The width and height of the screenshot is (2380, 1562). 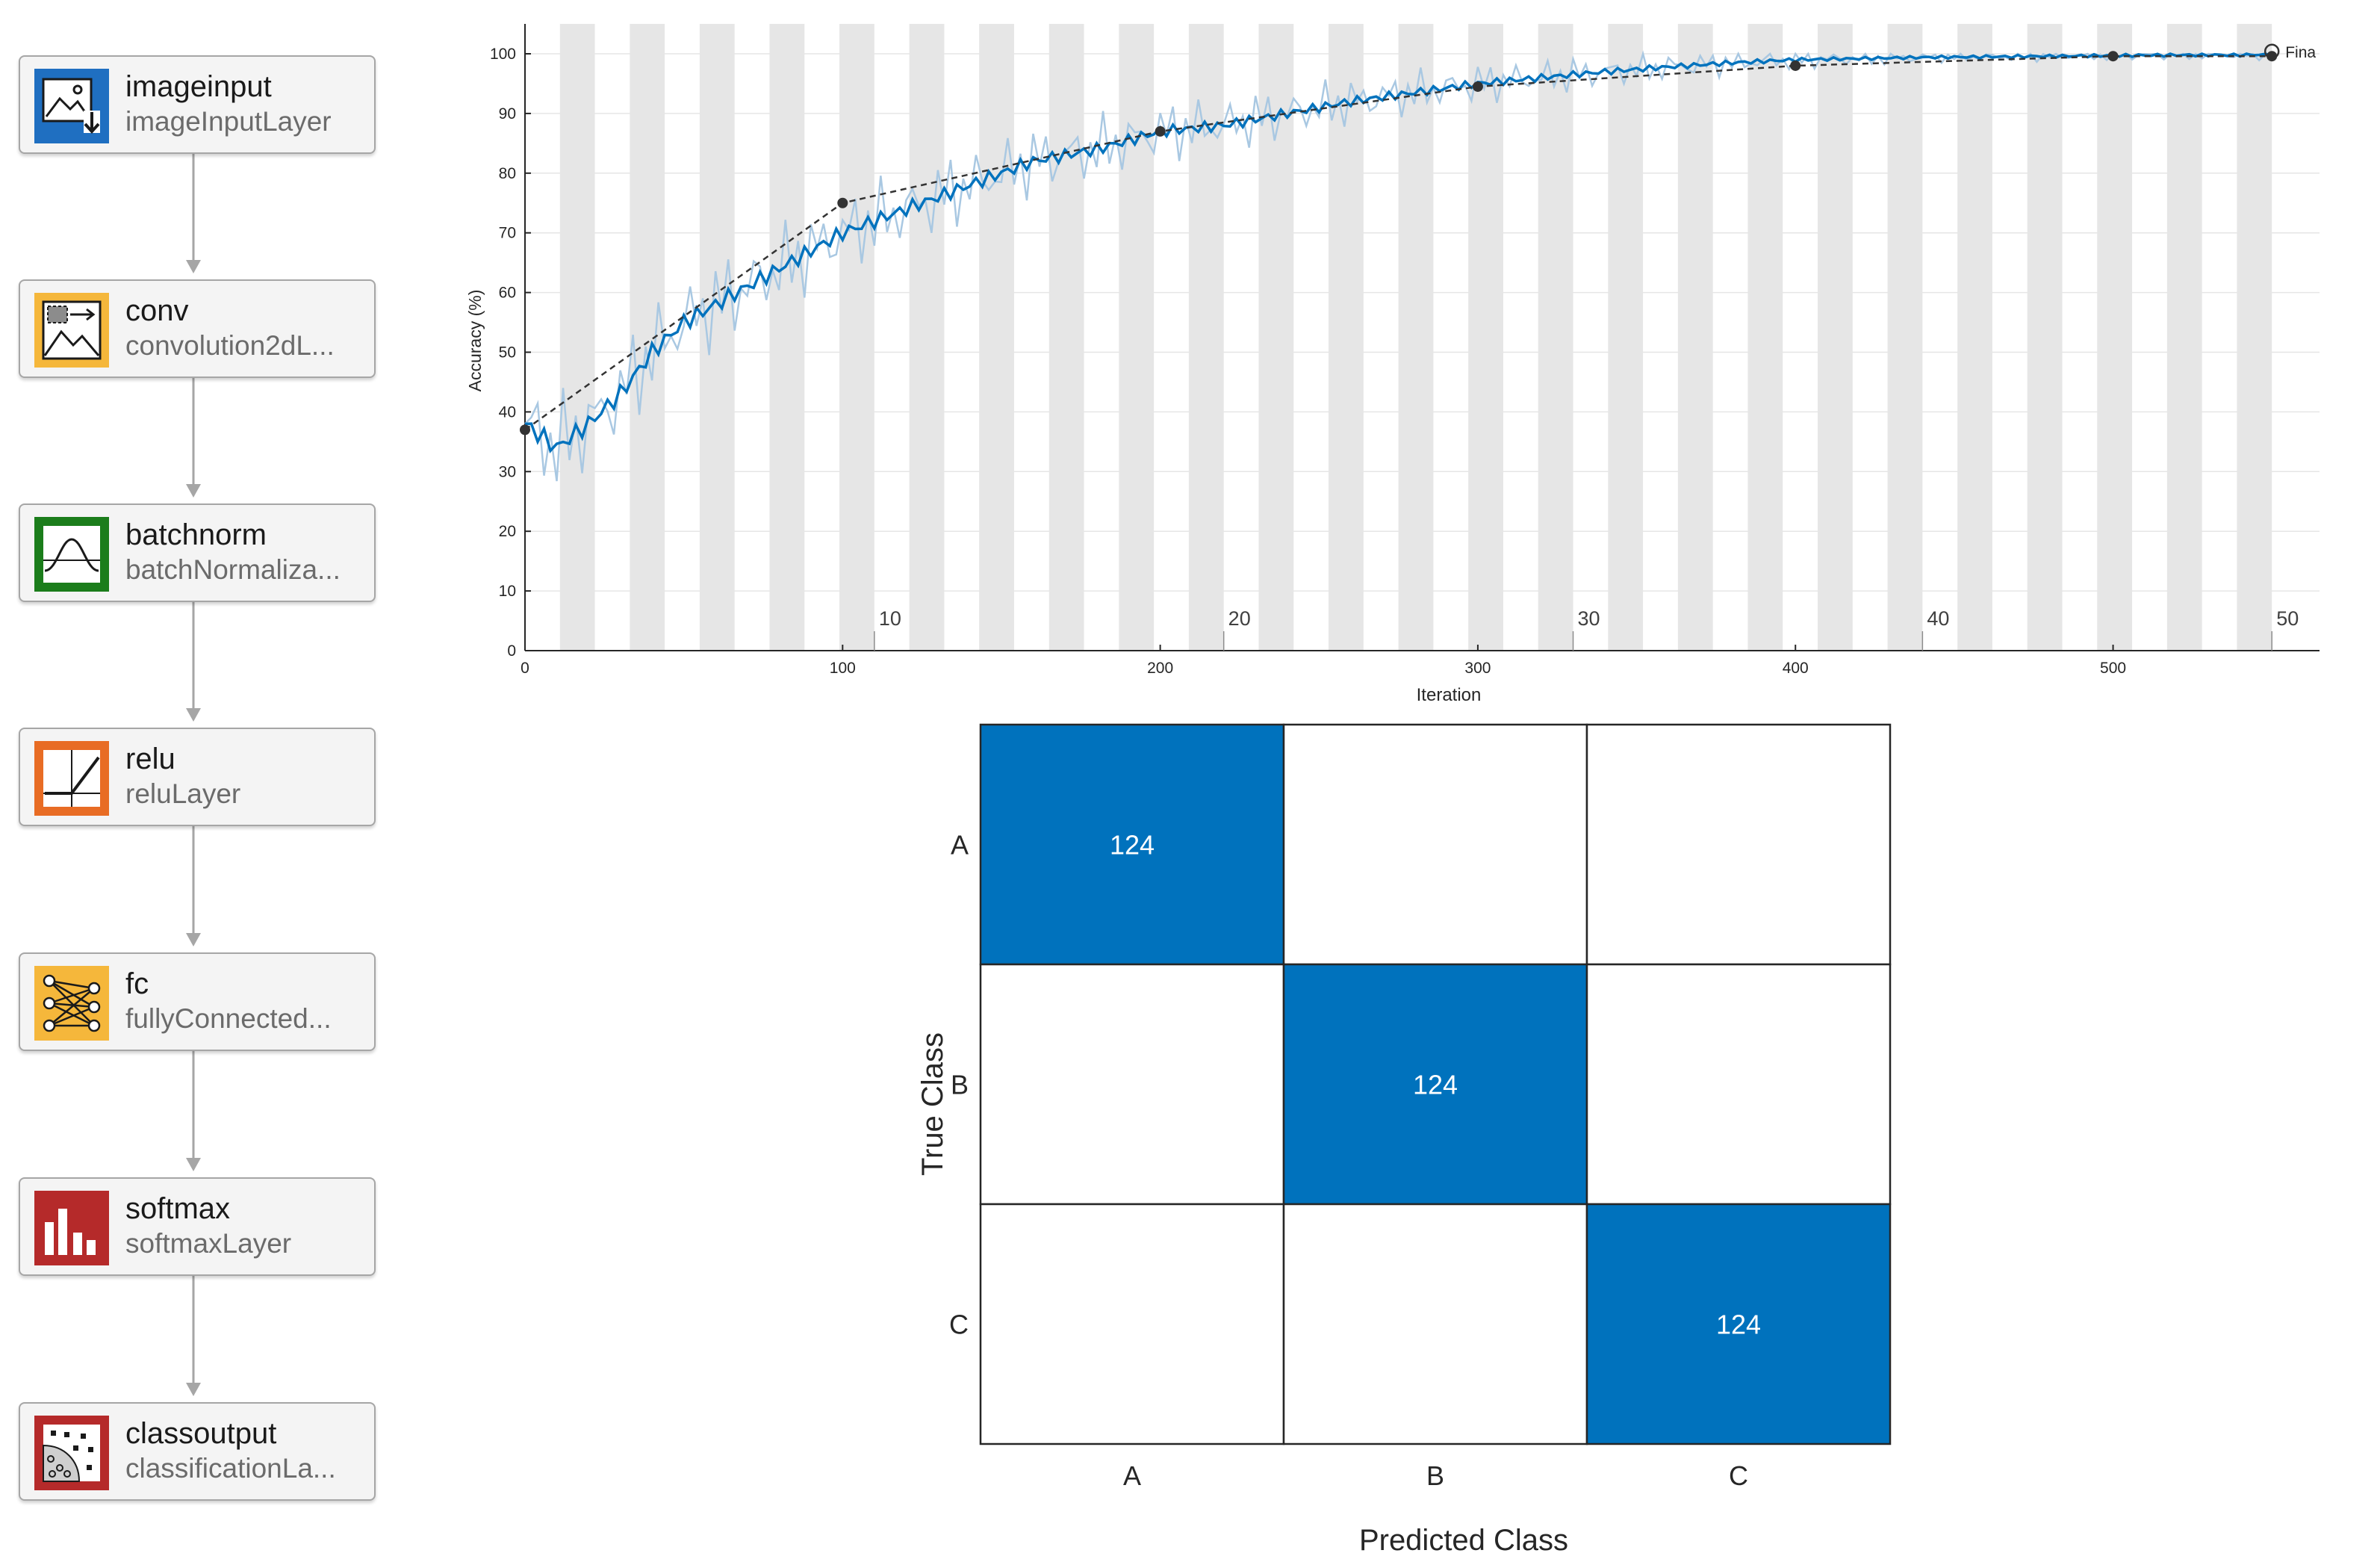 I want to click on category-ticks: A B C A B C, so click(x=1348, y=1161).